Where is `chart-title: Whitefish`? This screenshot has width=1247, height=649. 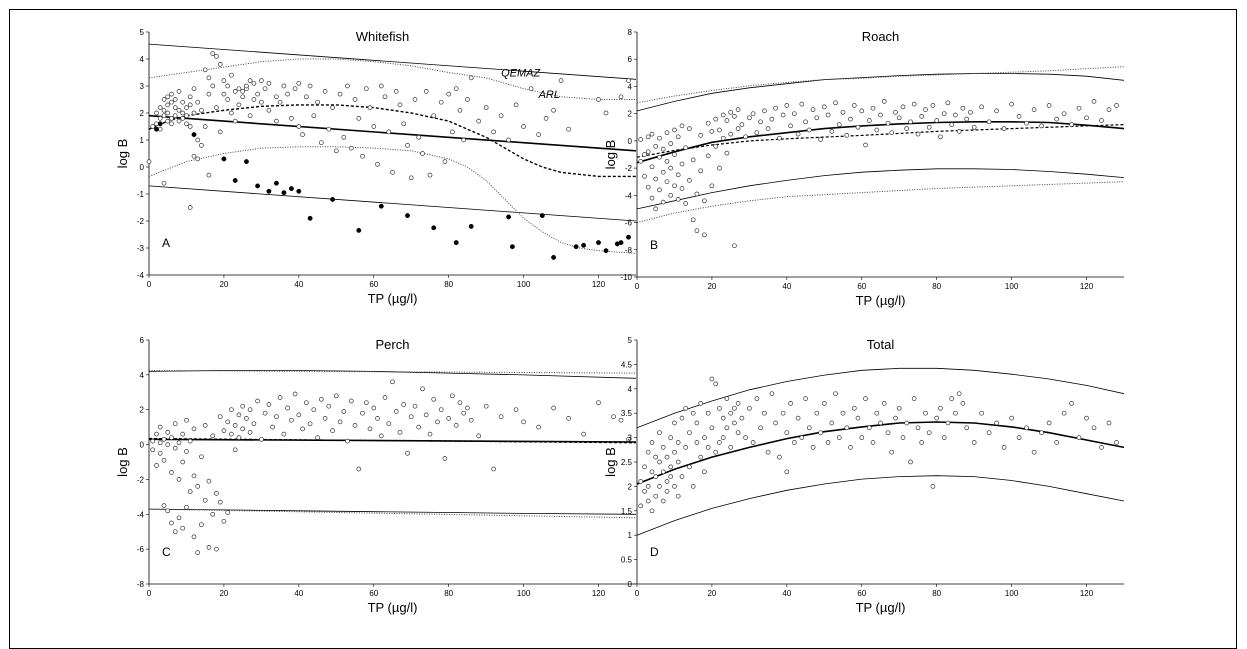
chart-title: Whitefish is located at coordinates (382, 36).